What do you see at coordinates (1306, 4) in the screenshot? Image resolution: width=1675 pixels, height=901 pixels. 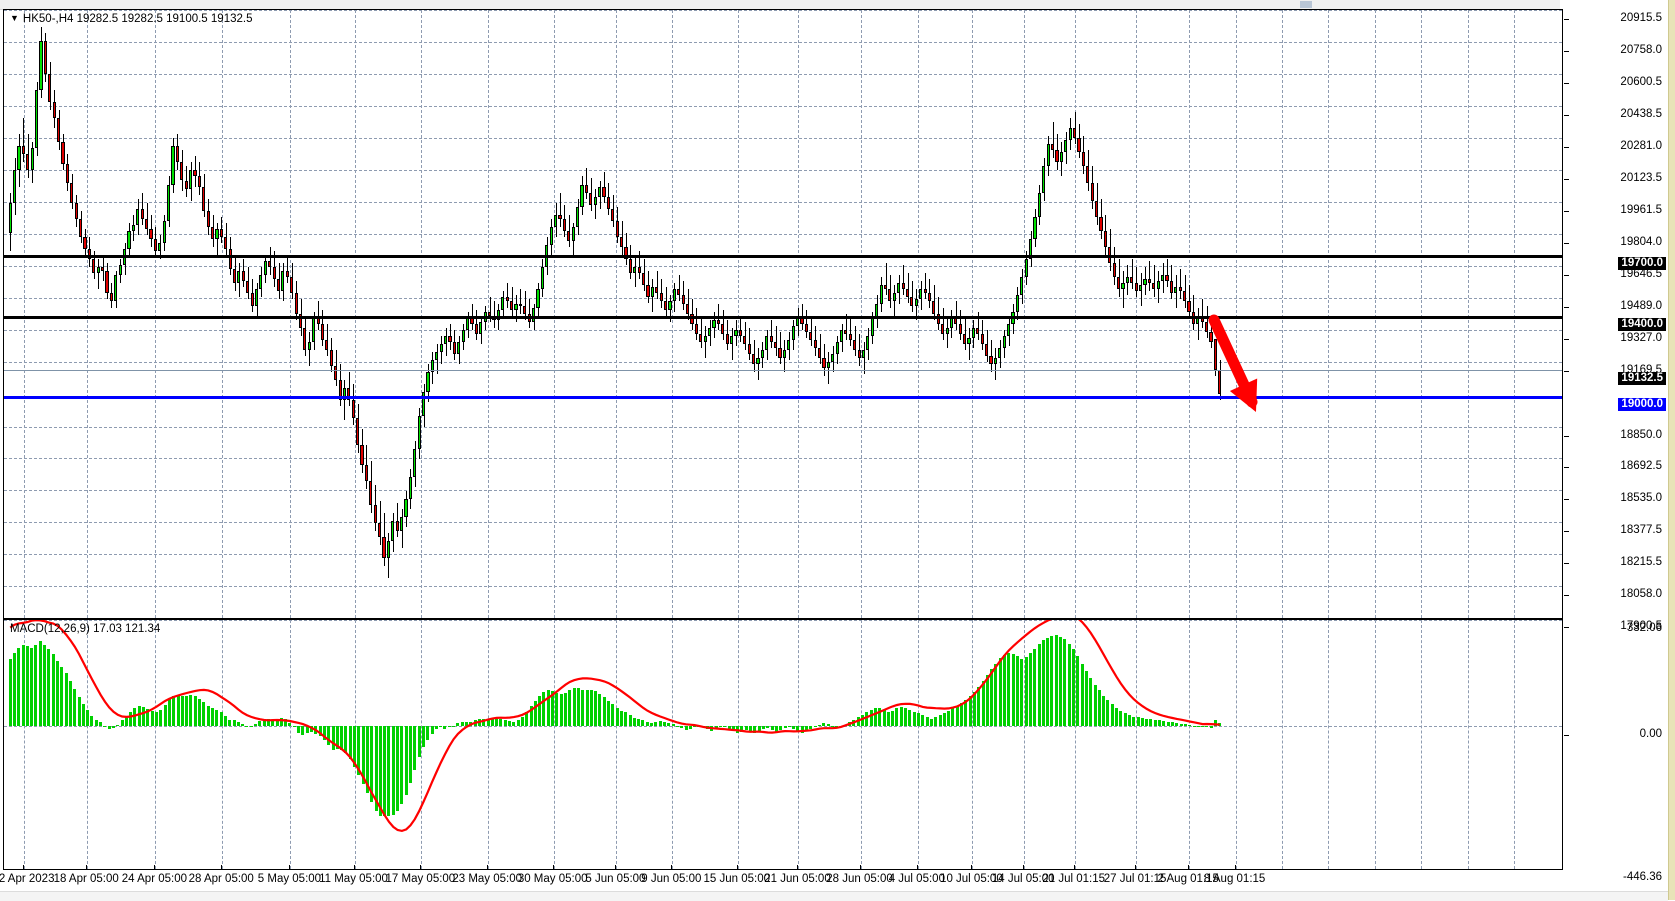 I see `scrollbar-thumb` at bounding box center [1306, 4].